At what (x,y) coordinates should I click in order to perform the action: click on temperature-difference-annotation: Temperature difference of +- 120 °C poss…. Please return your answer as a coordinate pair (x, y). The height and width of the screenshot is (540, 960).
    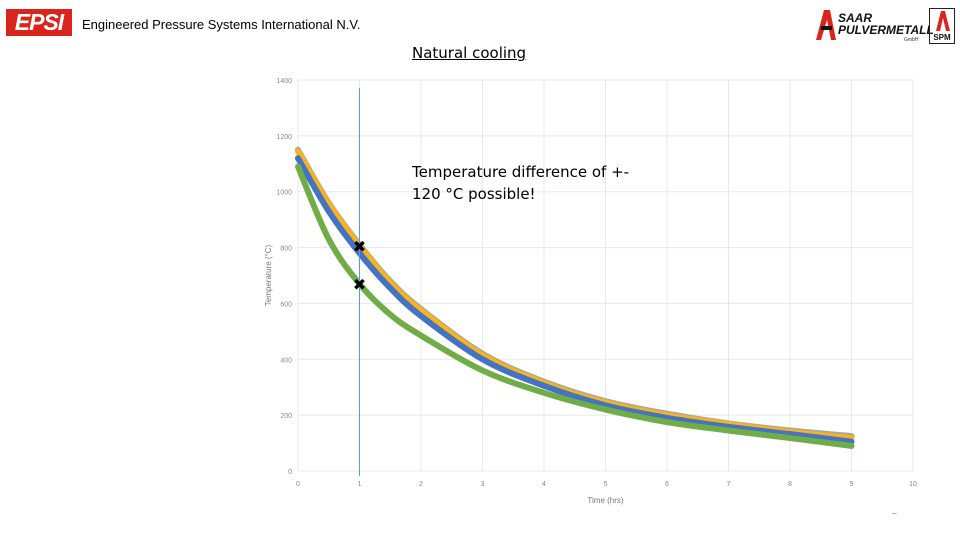
    Looking at the image, I should click on (521, 183).